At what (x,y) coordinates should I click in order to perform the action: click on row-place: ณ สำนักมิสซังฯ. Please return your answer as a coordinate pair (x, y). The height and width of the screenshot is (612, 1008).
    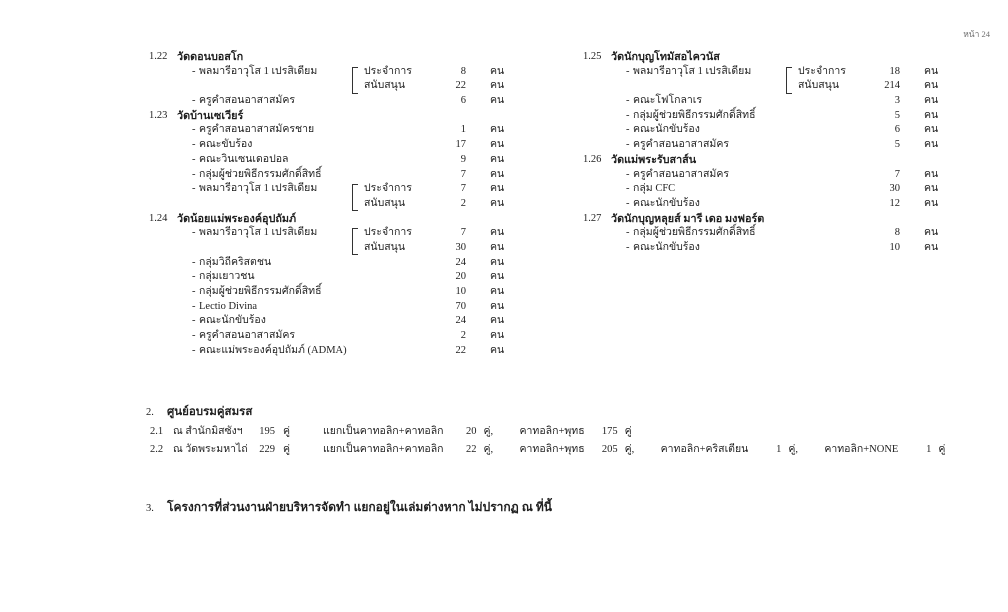
    Looking at the image, I should click on (208, 431).